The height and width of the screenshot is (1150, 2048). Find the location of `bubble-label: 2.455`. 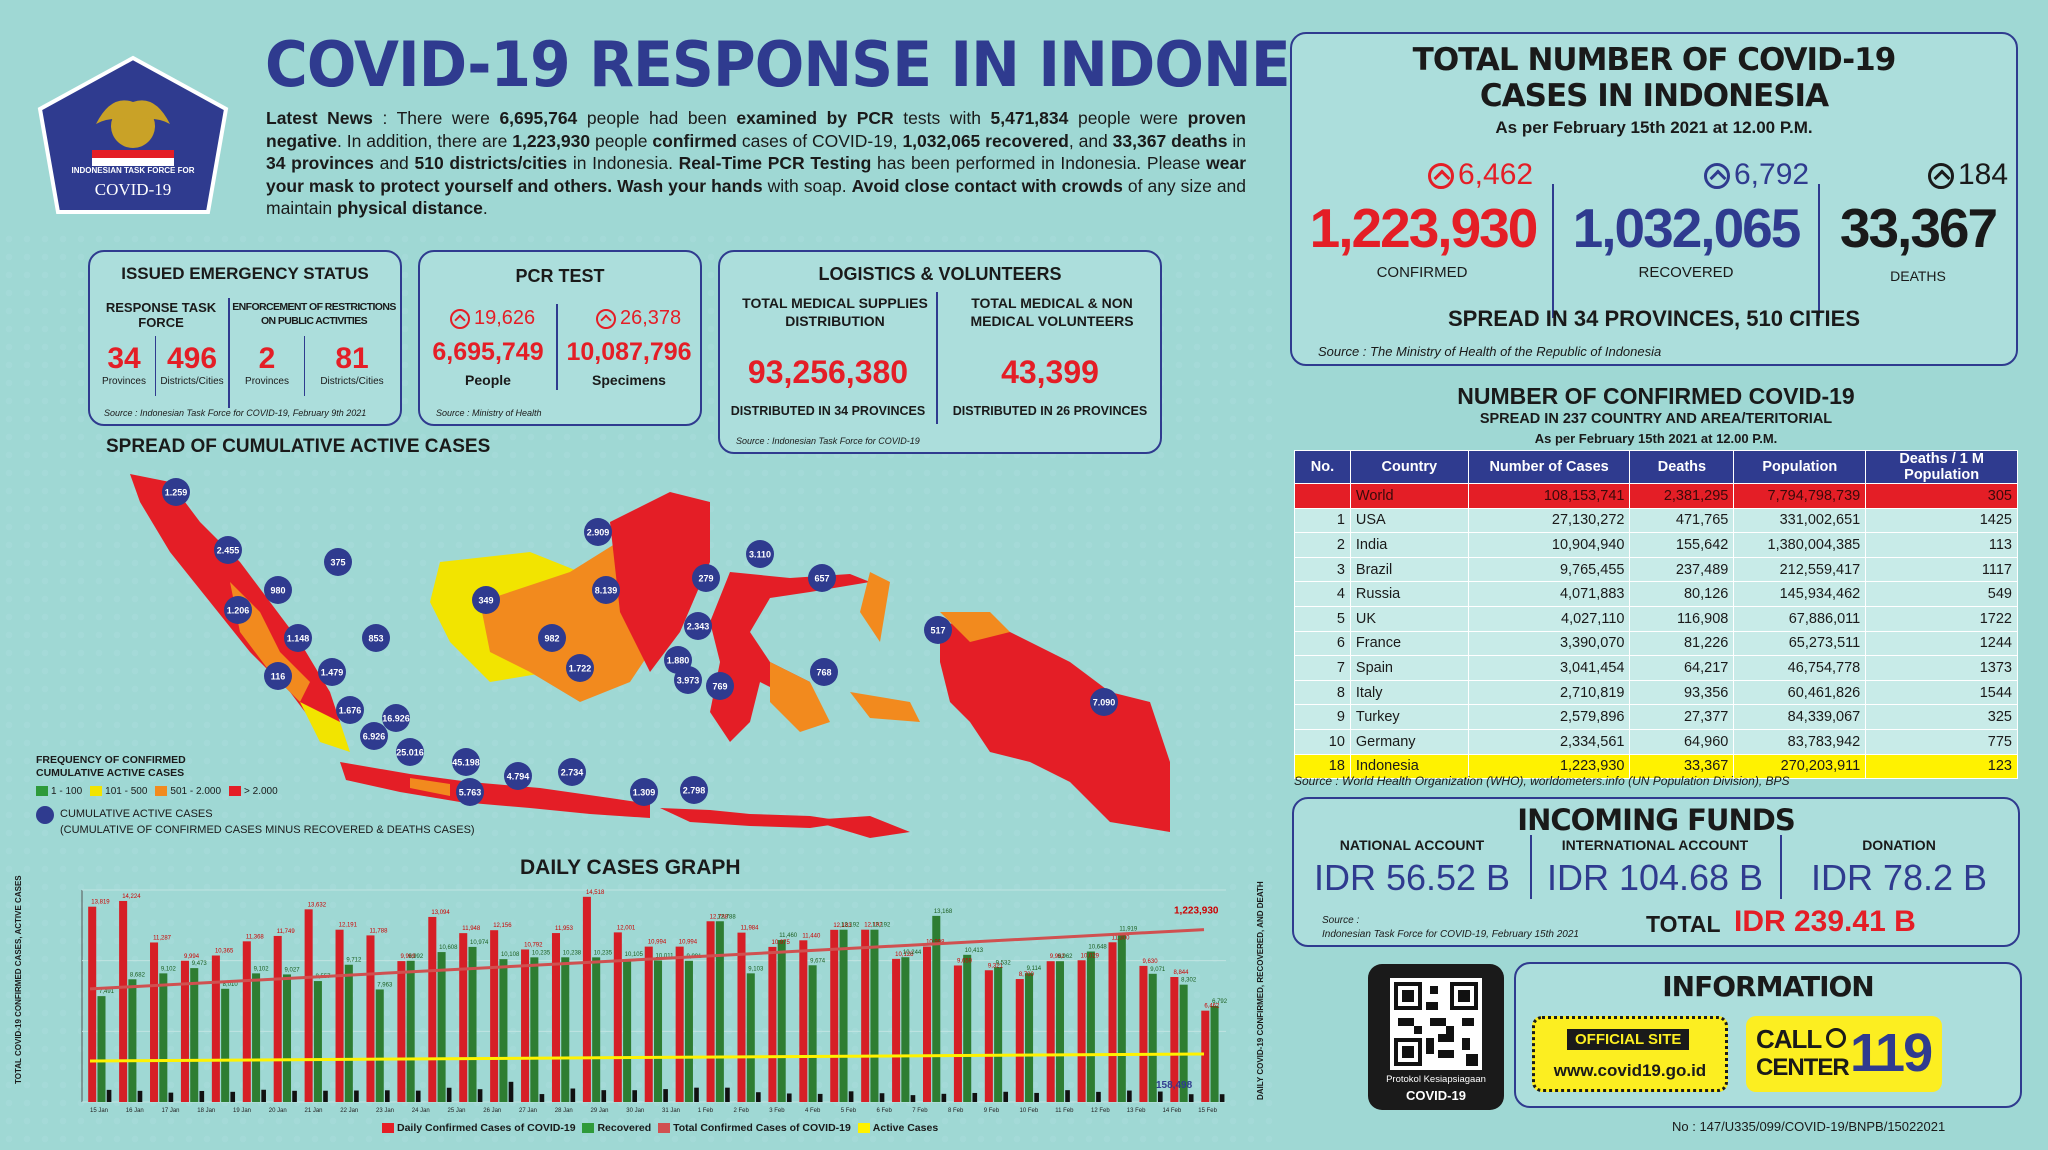

bubble-label: 2.455 is located at coordinates (228, 551).